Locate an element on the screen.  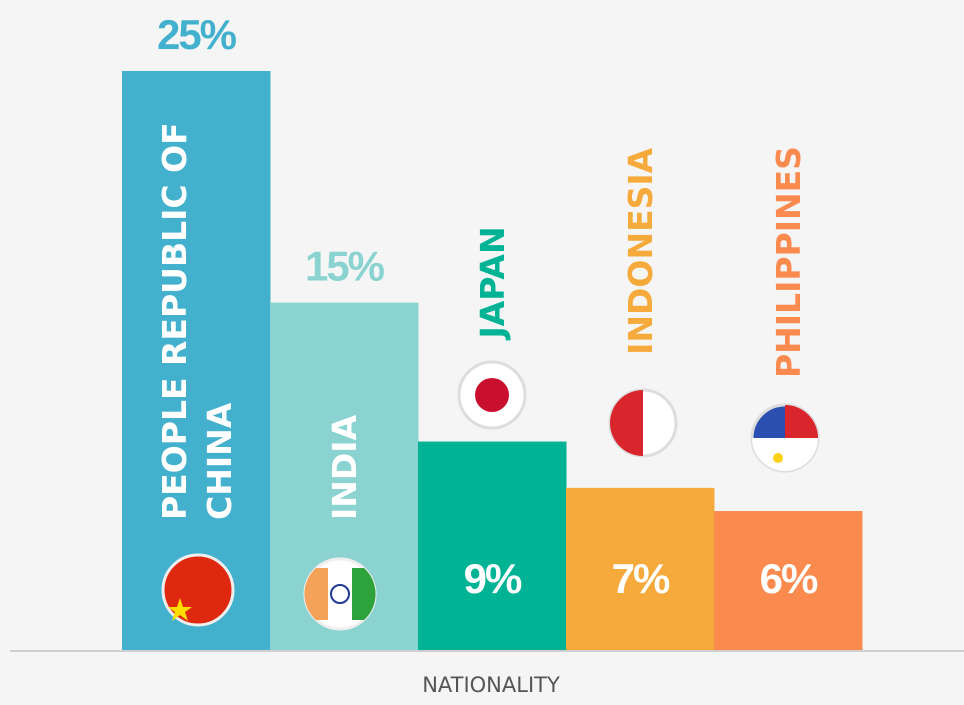
value-label: 7% is located at coordinates (641, 578).